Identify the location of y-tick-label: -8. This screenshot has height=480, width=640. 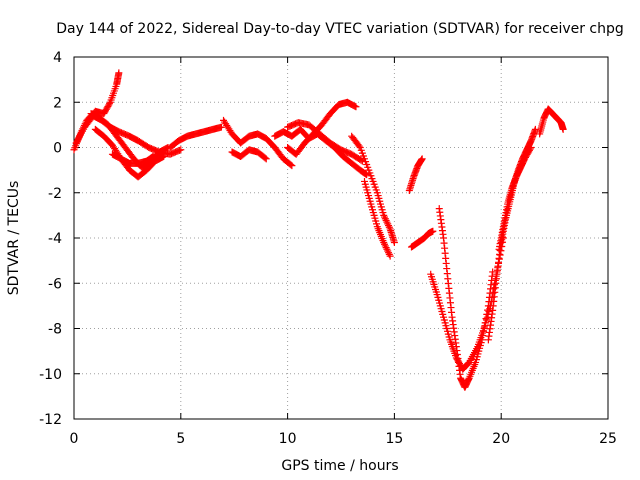
(55, 330).